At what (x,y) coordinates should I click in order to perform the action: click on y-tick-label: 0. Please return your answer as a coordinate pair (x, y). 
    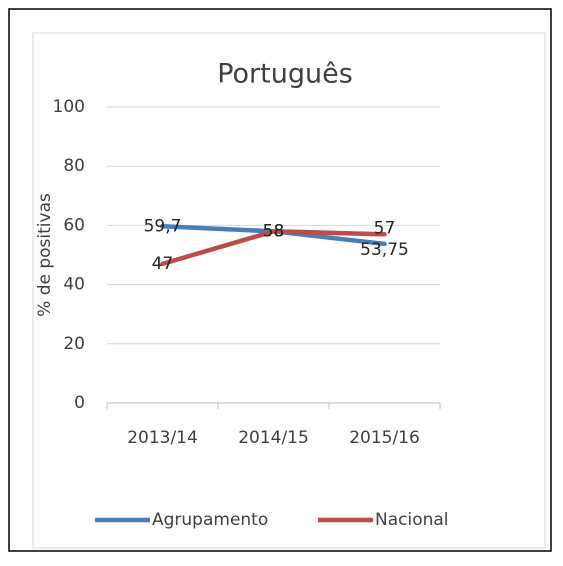
    Looking at the image, I should click on (79, 403).